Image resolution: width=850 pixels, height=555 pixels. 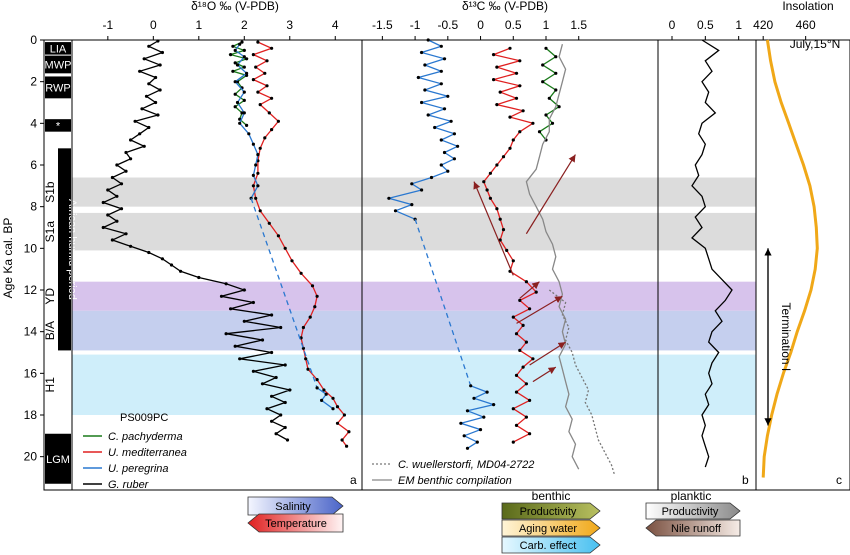 What do you see at coordinates (31, 248) in the screenshot?
I see `y-tick-label: 10` at bounding box center [31, 248].